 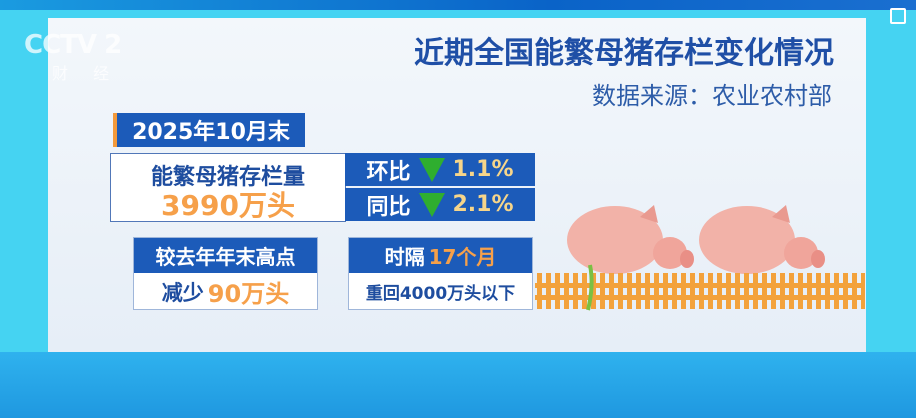 I want to click on inventory-value: 3990万头, so click(x=228, y=205).